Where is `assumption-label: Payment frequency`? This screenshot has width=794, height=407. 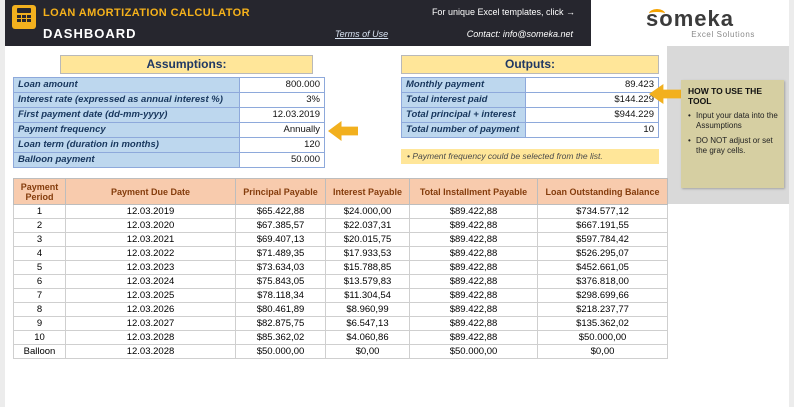 assumption-label: Payment frequency is located at coordinates (127, 130).